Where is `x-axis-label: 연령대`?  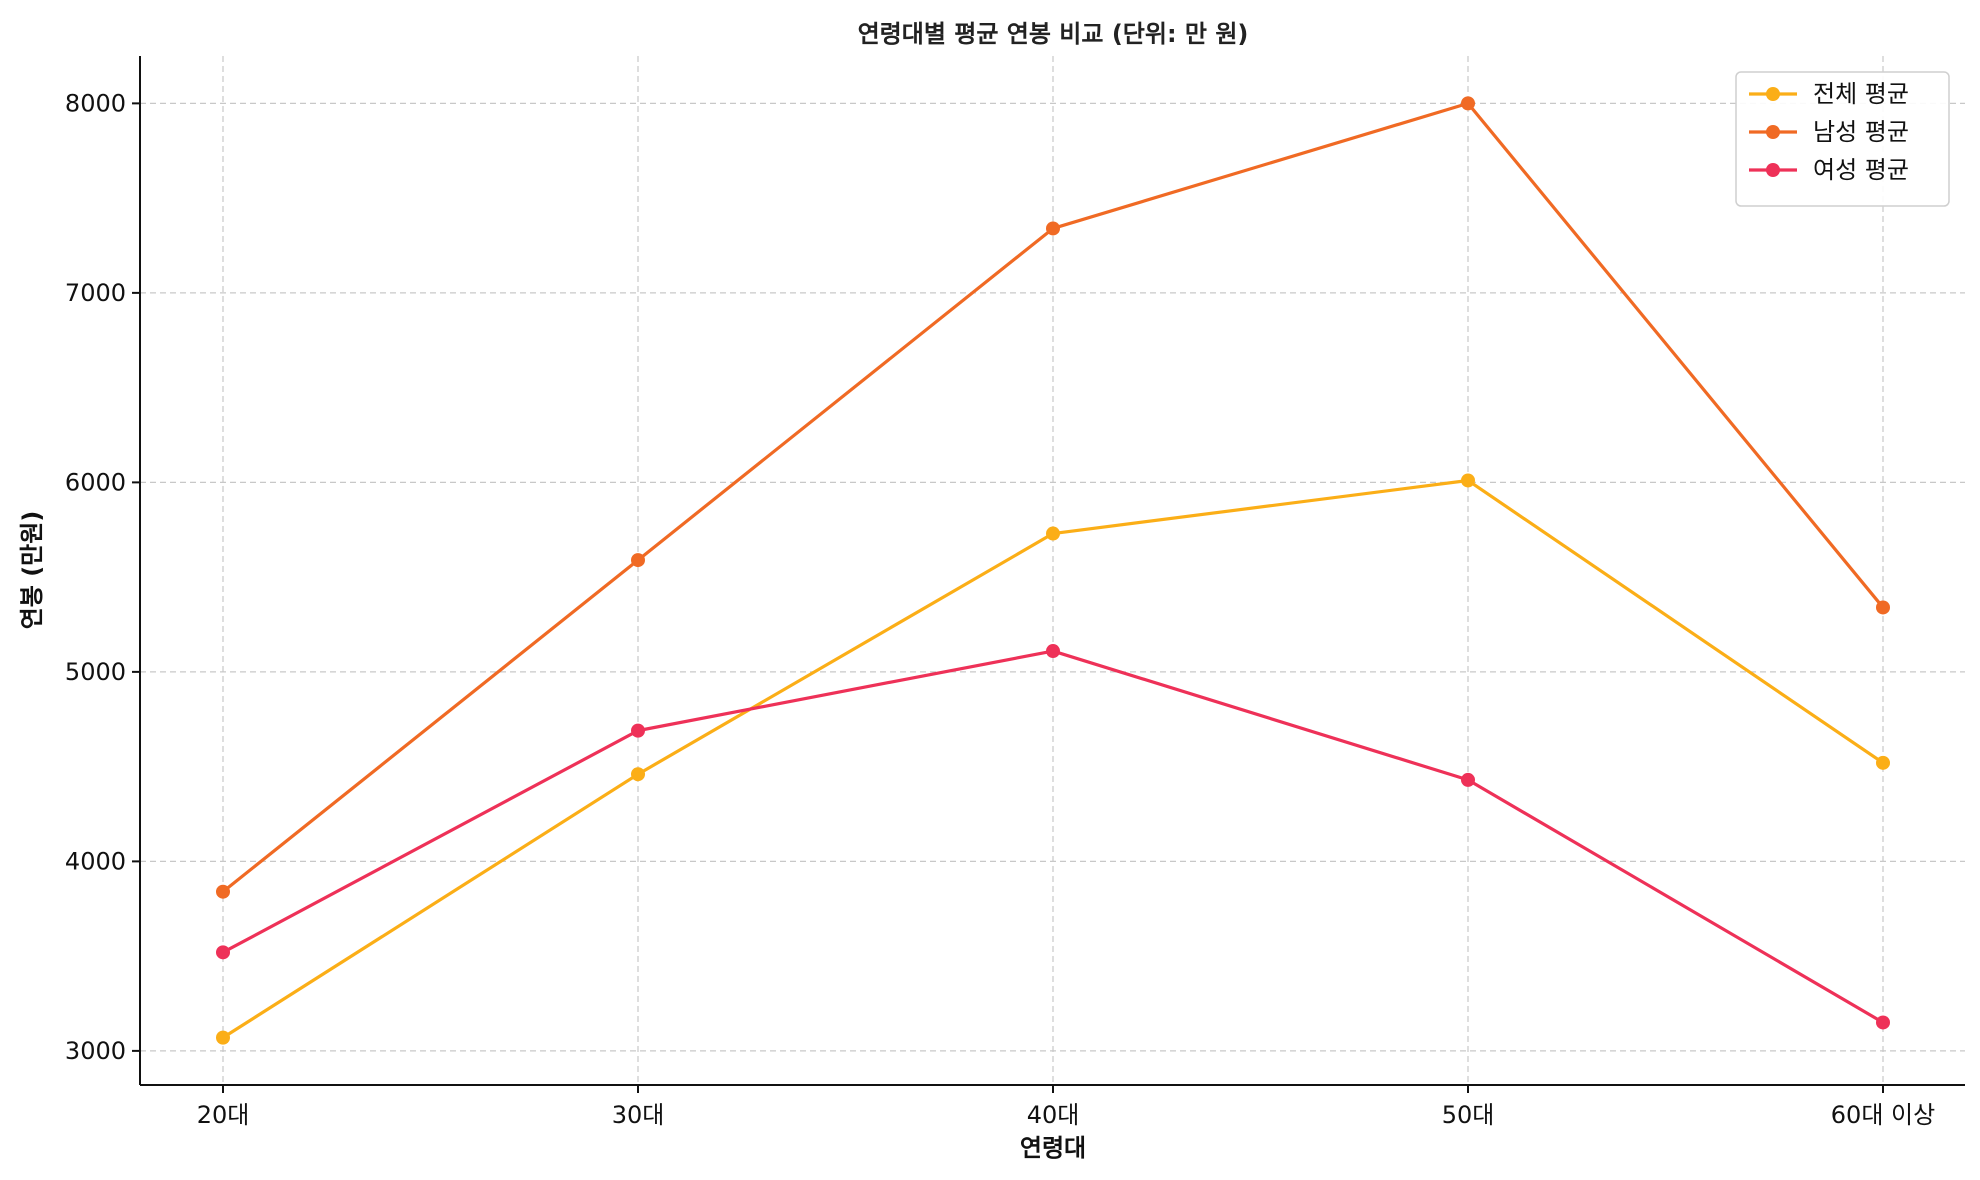 x-axis-label: 연령대 is located at coordinates (1053, 1148).